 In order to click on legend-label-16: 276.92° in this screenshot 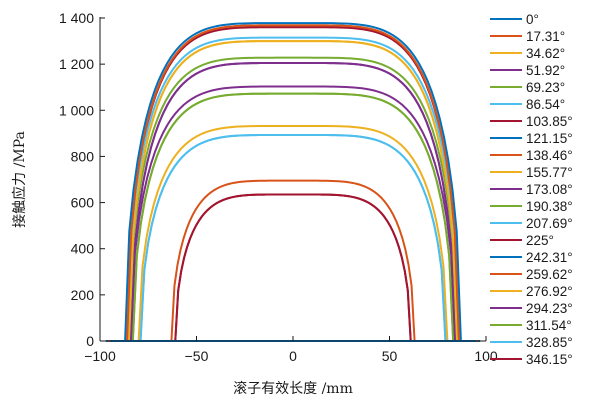, I will do `click(549, 291)`.